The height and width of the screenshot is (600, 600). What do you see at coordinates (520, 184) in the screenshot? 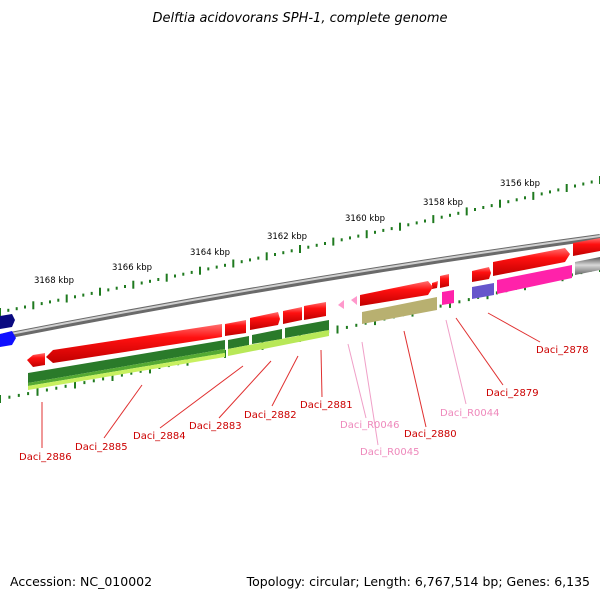
I see `ruler-label-3156: 3156 kbp` at bounding box center [520, 184].